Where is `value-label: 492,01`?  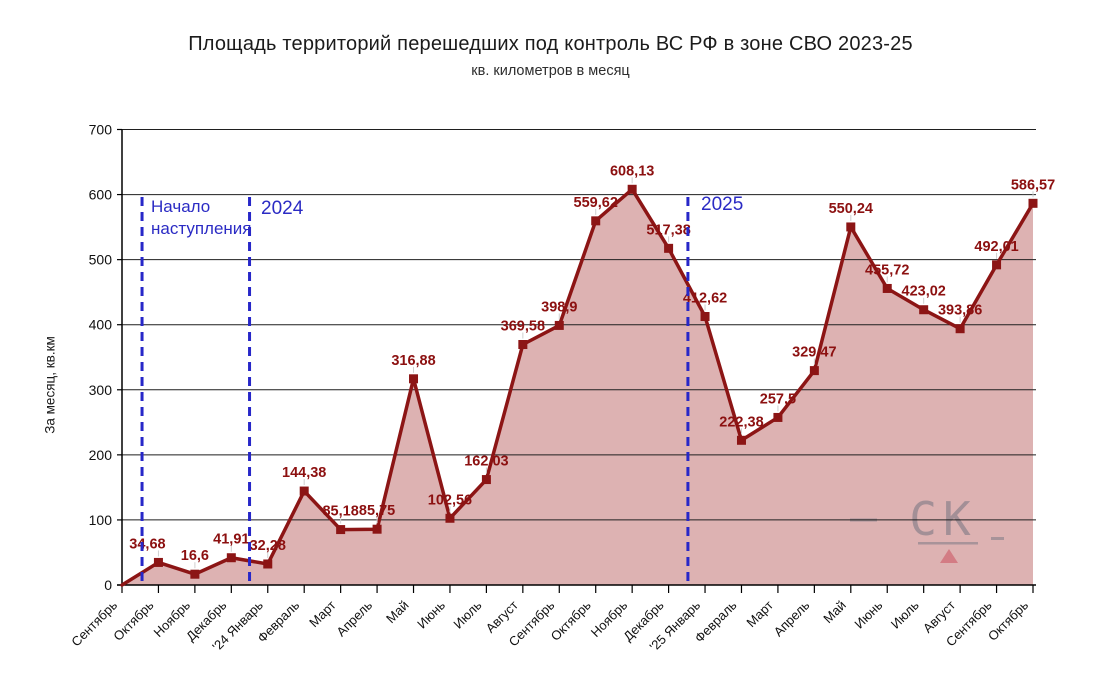 value-label: 492,01 is located at coordinates (996, 247).